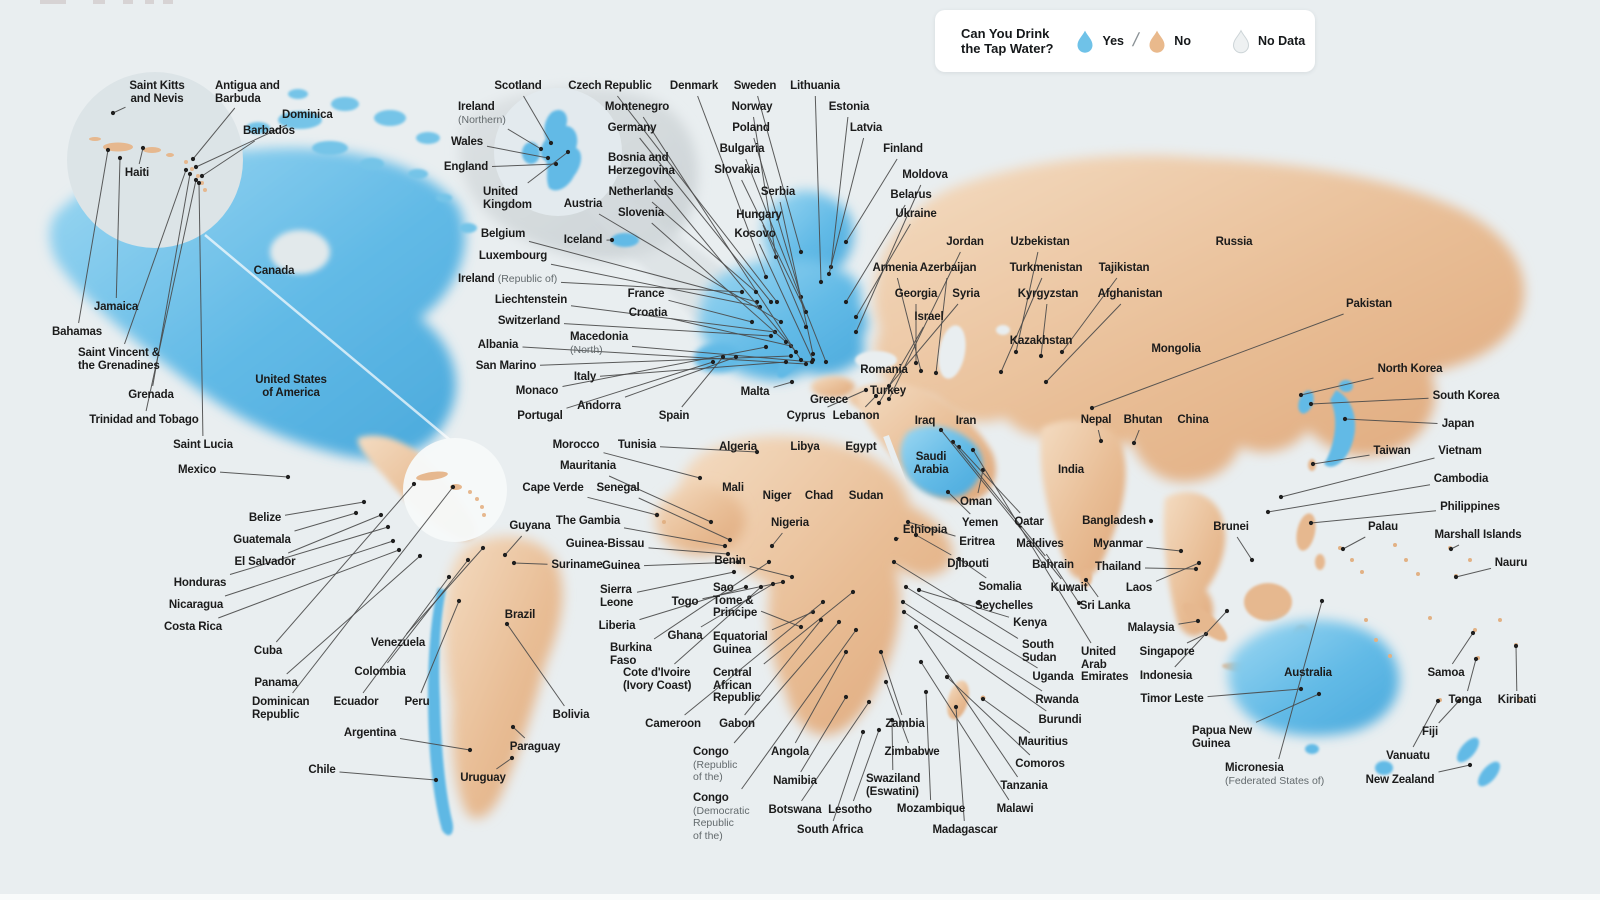  Describe the element at coordinates (1083, 500) in the screenshot. I see `region-india-no` at that location.